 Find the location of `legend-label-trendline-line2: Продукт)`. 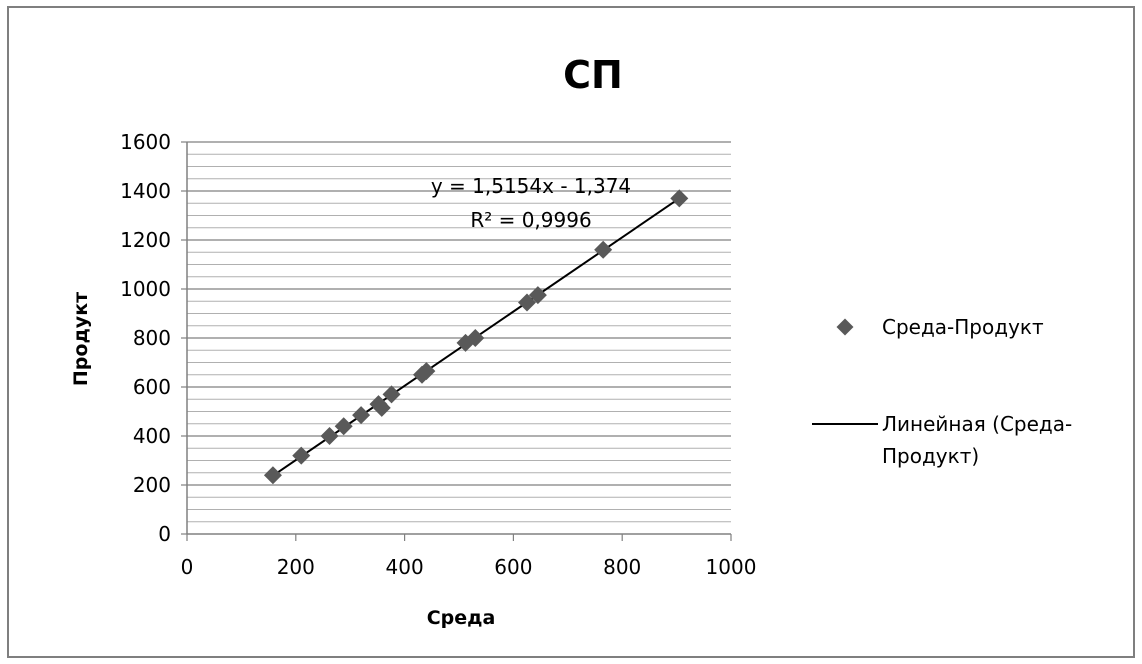

legend-label-trendline-line2: Продукт) is located at coordinates (930, 456).